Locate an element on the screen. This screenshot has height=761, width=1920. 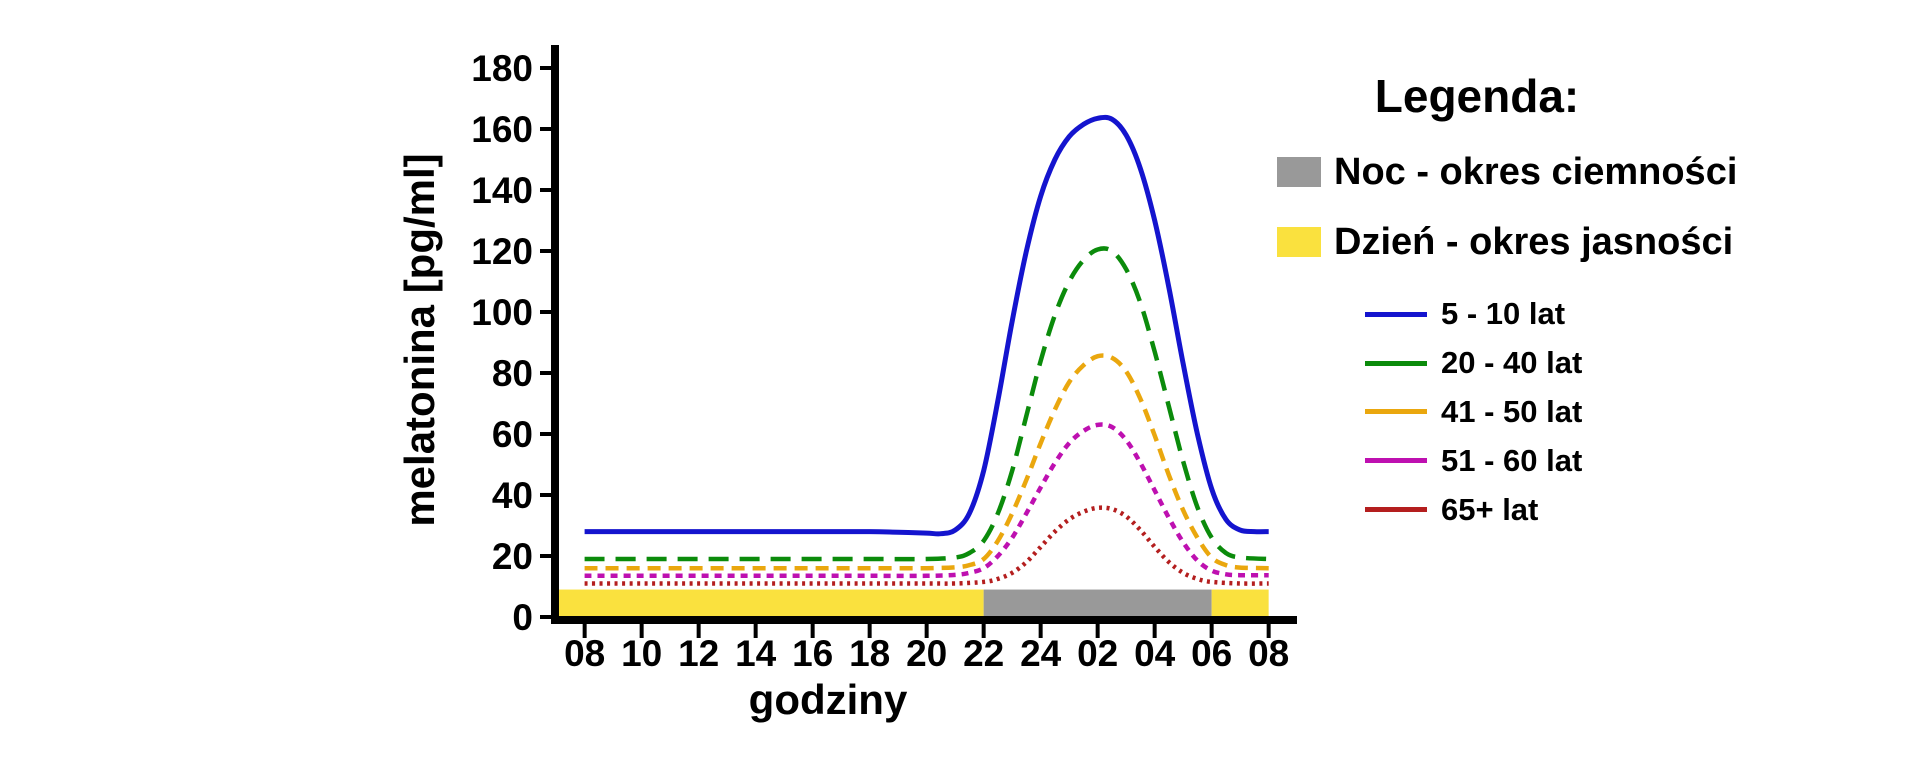
y-tick-label: 60 is located at coordinates (512, 434).